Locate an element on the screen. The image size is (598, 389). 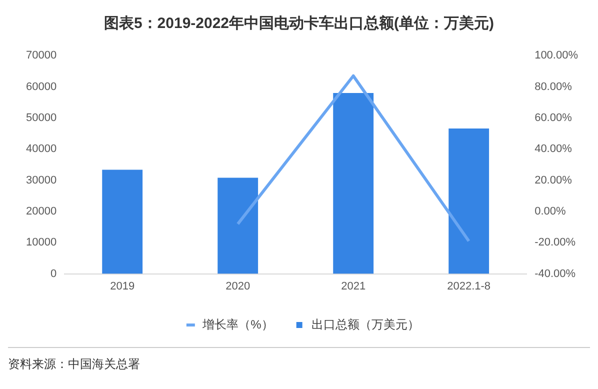
y2-tick-label: 40.00% is located at coordinates (553, 149).